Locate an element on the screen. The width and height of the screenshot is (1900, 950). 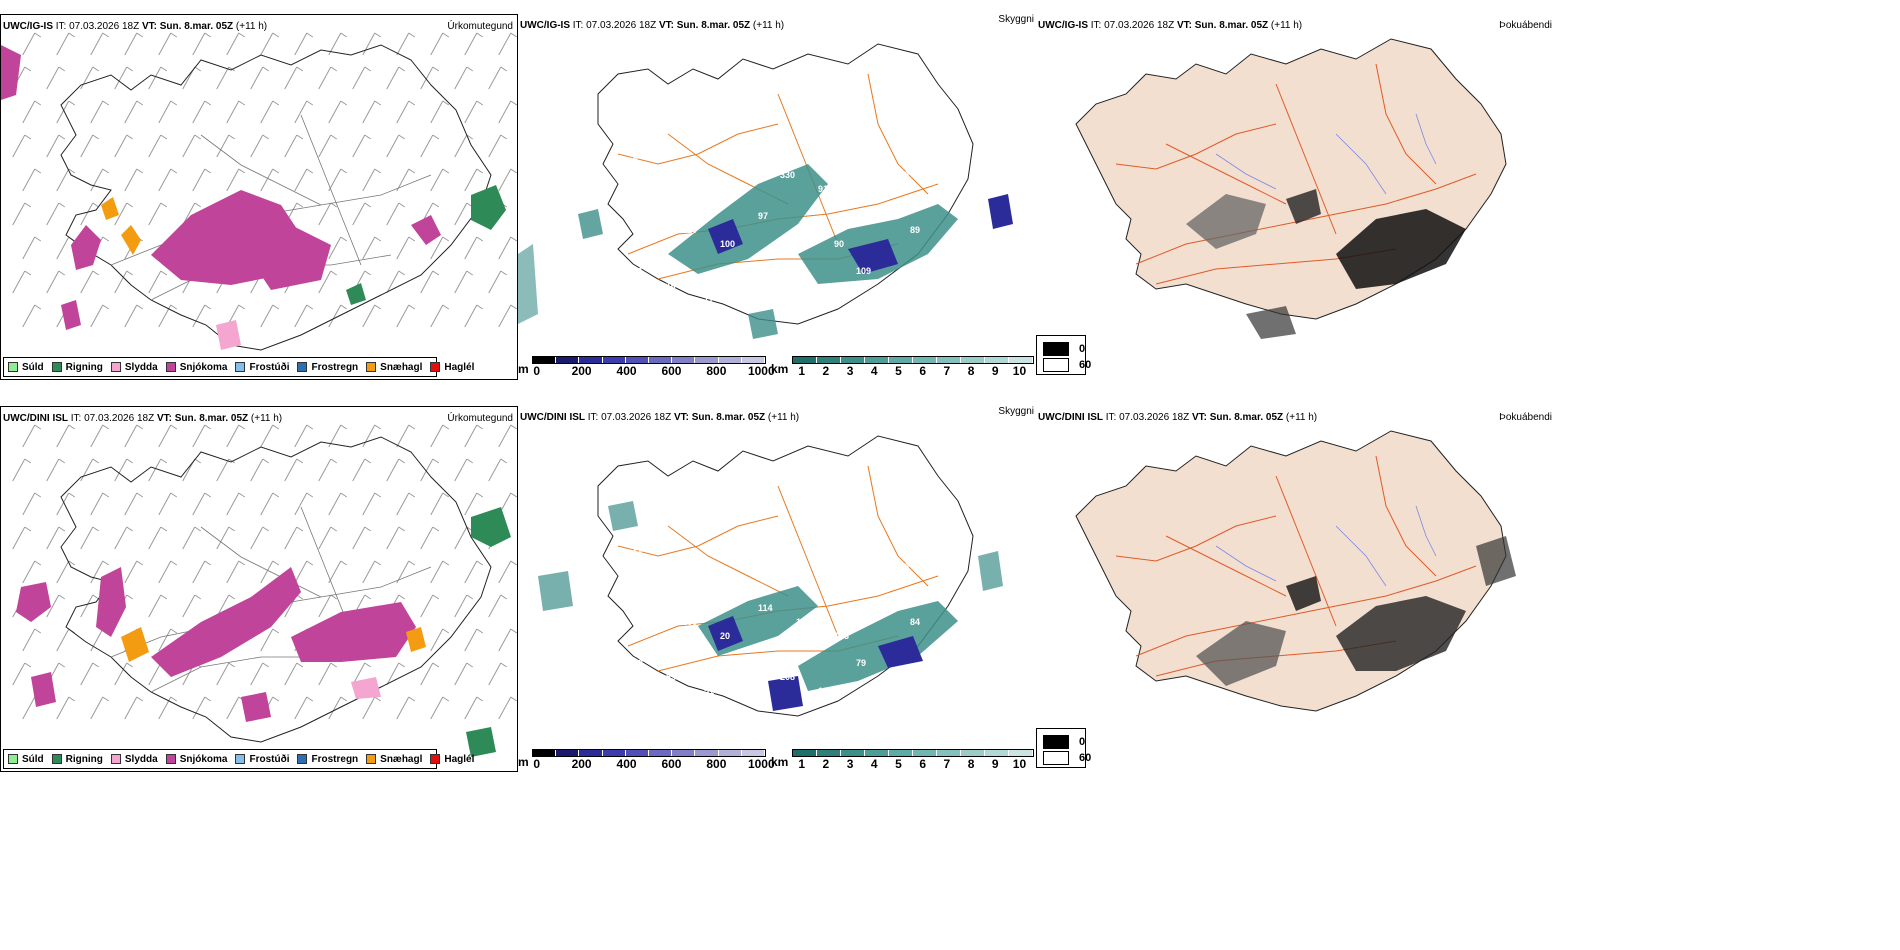
visibility-value-label: 208 is located at coordinates (787, 677).